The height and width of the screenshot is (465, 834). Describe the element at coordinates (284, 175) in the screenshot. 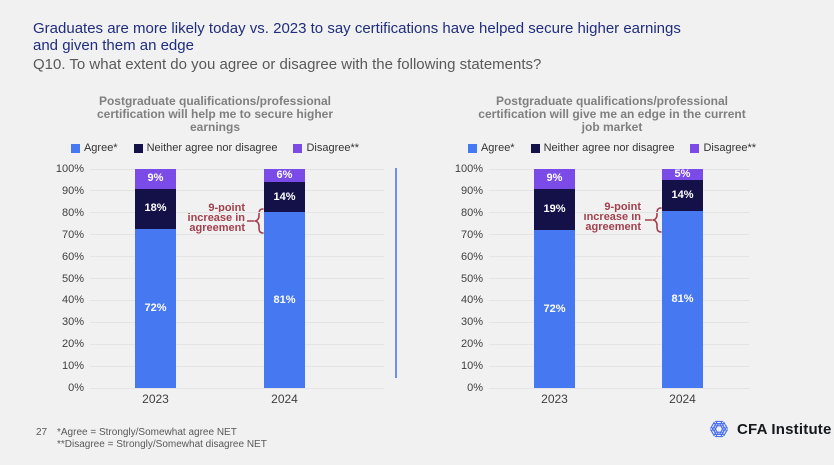

I see `bar-value-label: 6%` at that location.